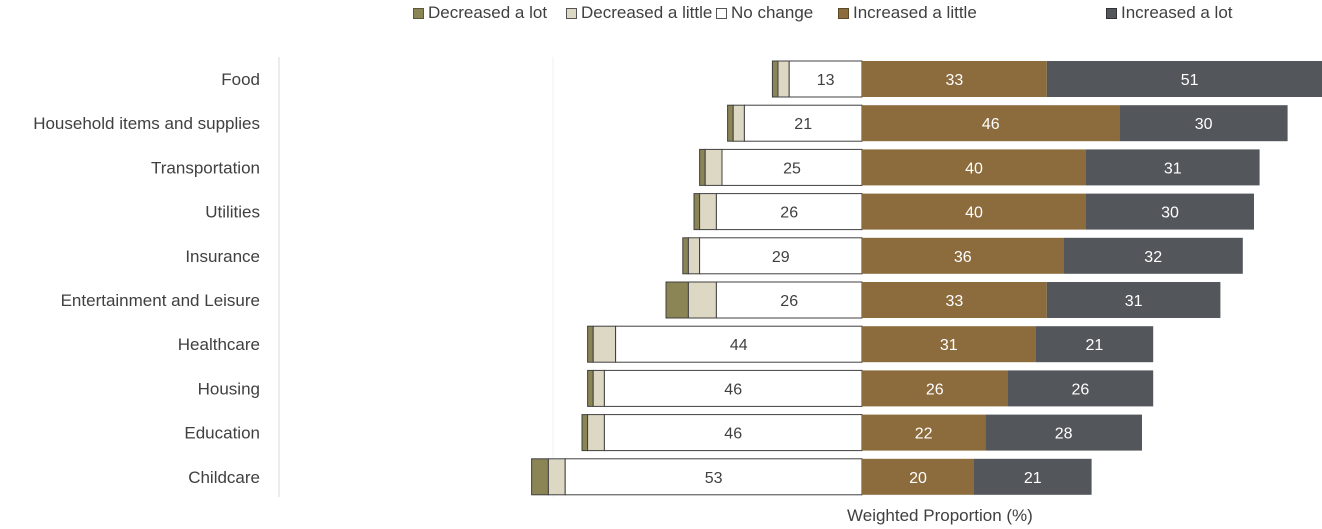 This screenshot has width=1322, height=529. Describe the element at coordinates (775, 79) in the screenshot. I see `bar-decreased-a-lot-food` at that location.